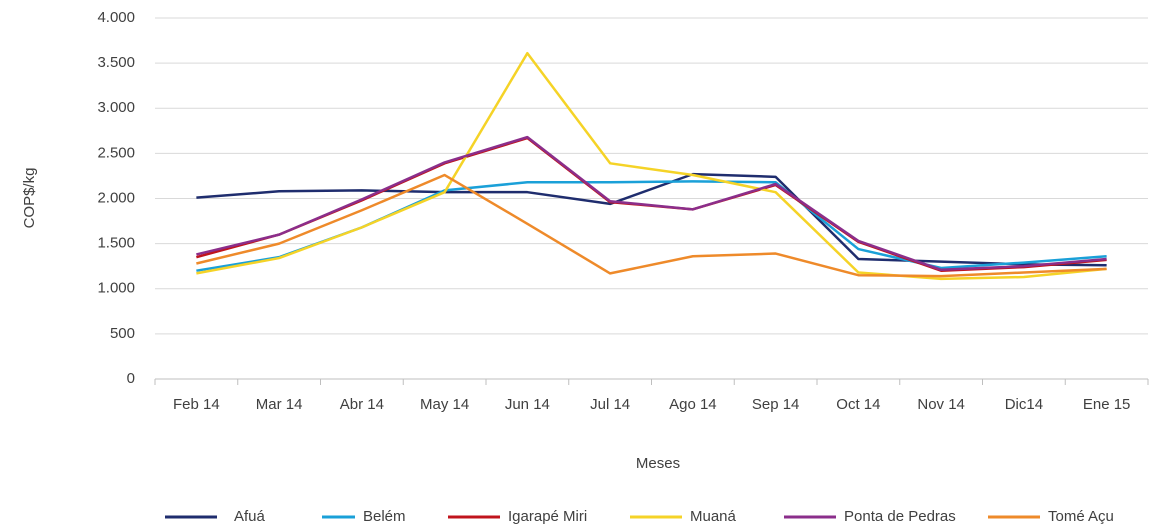 The height and width of the screenshot is (531, 1150). I want to click on y-tick-label: 1.500, so click(116, 243).